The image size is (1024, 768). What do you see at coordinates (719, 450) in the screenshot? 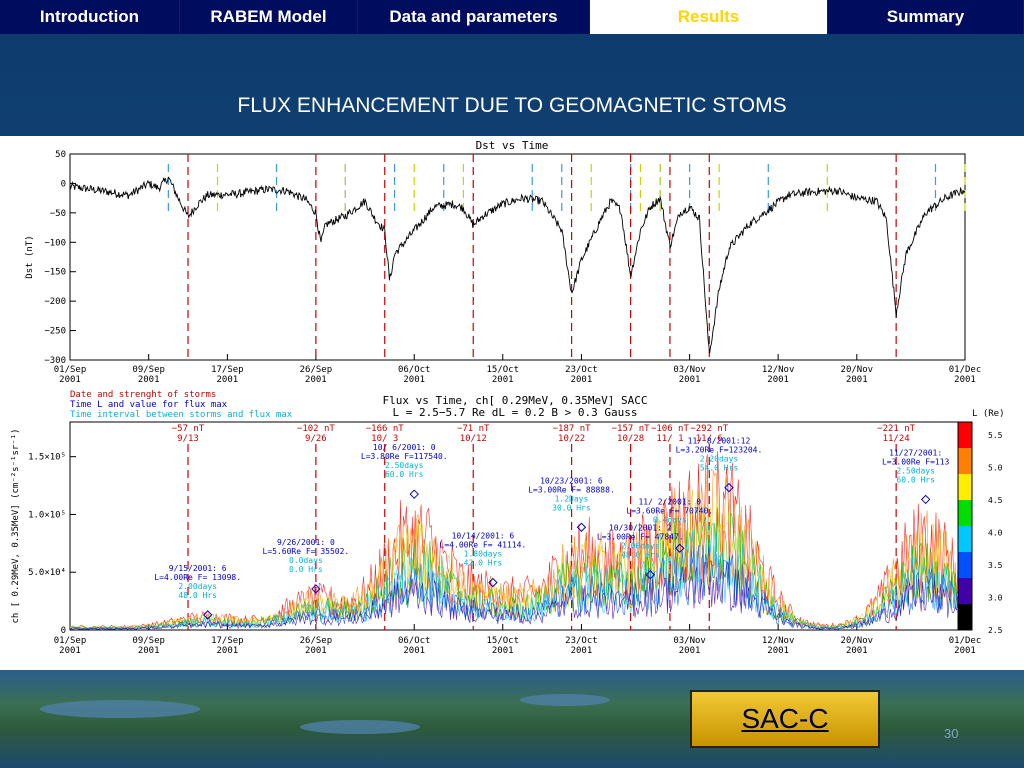
I see `flux-max-value: L=3.20Re F=123204.` at bounding box center [719, 450].